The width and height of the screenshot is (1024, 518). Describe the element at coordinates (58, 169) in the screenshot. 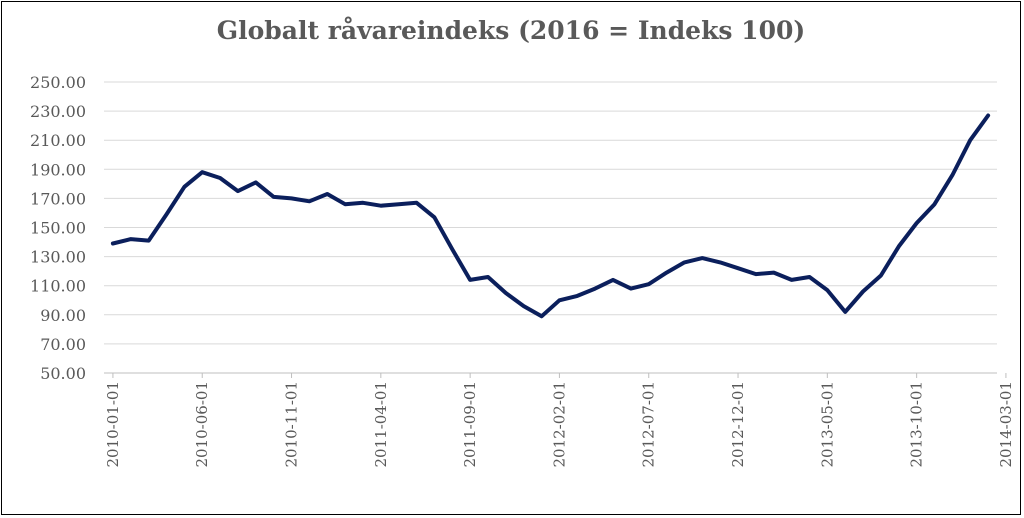

I see `y-tick-label: 190.00` at that location.